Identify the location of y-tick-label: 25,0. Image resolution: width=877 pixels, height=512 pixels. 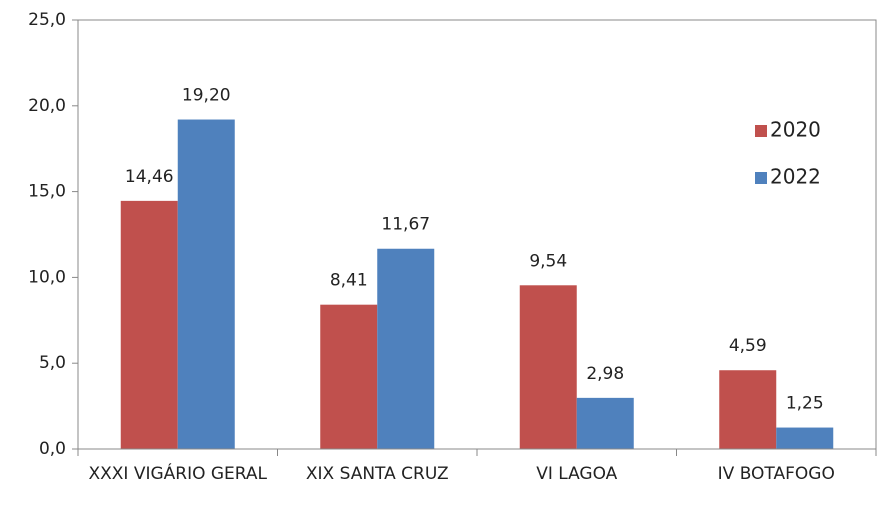
(47, 20).